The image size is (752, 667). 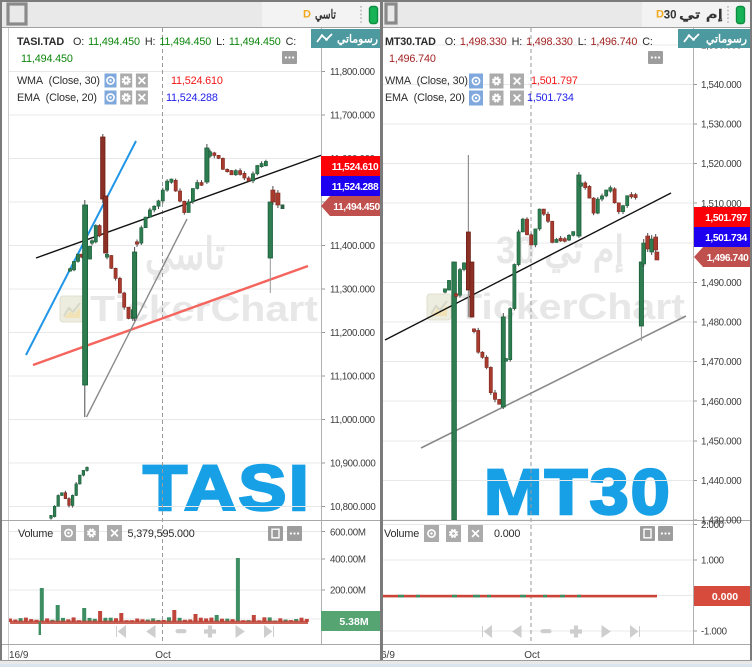 I want to click on svg-text: 11,100.000, so click(x=353, y=377).